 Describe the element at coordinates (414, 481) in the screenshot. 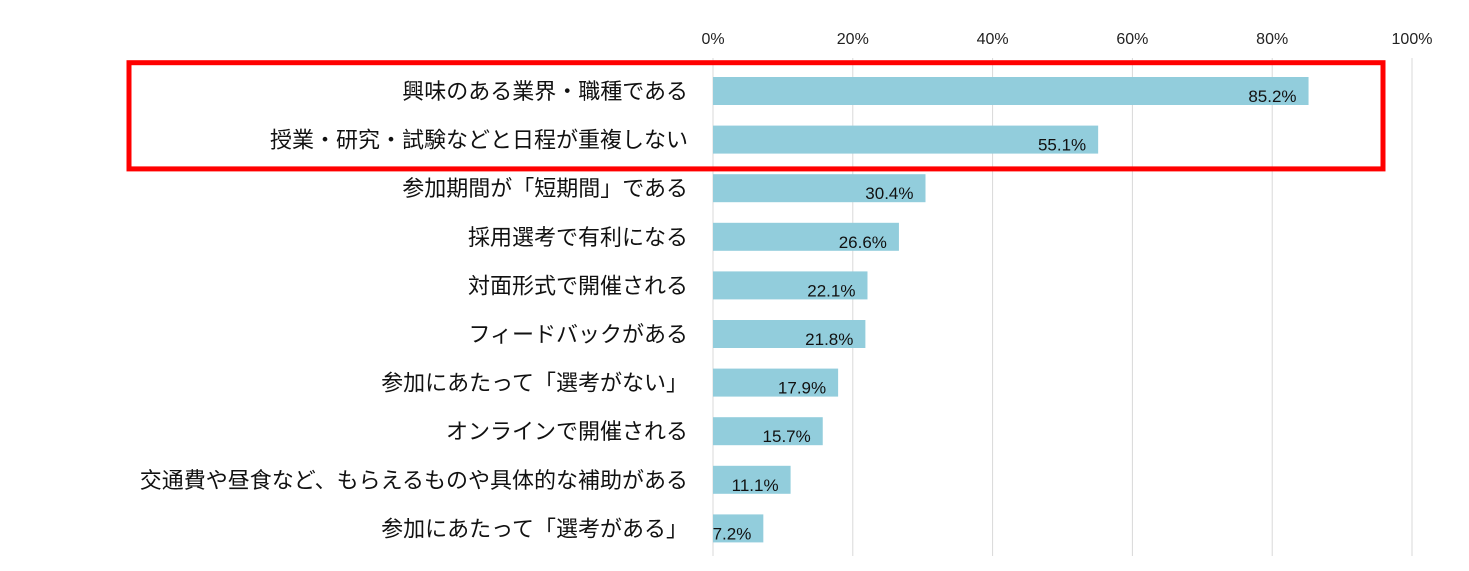

I see `category-label: 交通費や昼食など、もらえるものや具体的な補助がある` at that location.